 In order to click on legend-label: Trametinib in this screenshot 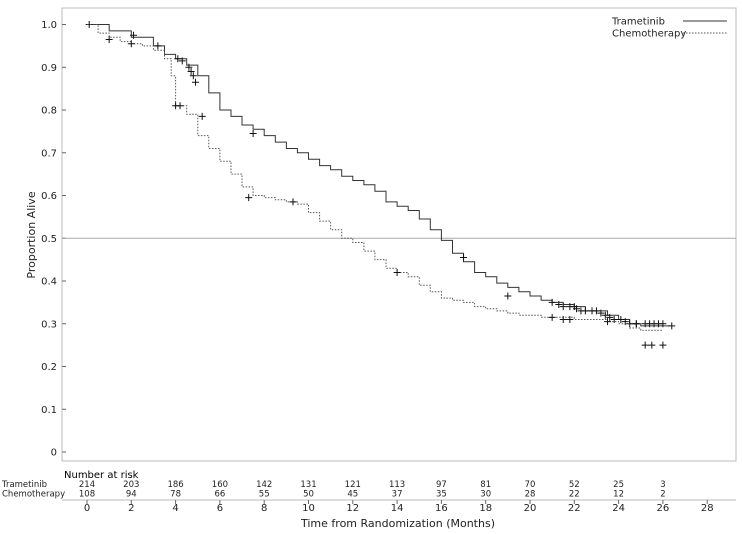, I will do `click(638, 22)`.